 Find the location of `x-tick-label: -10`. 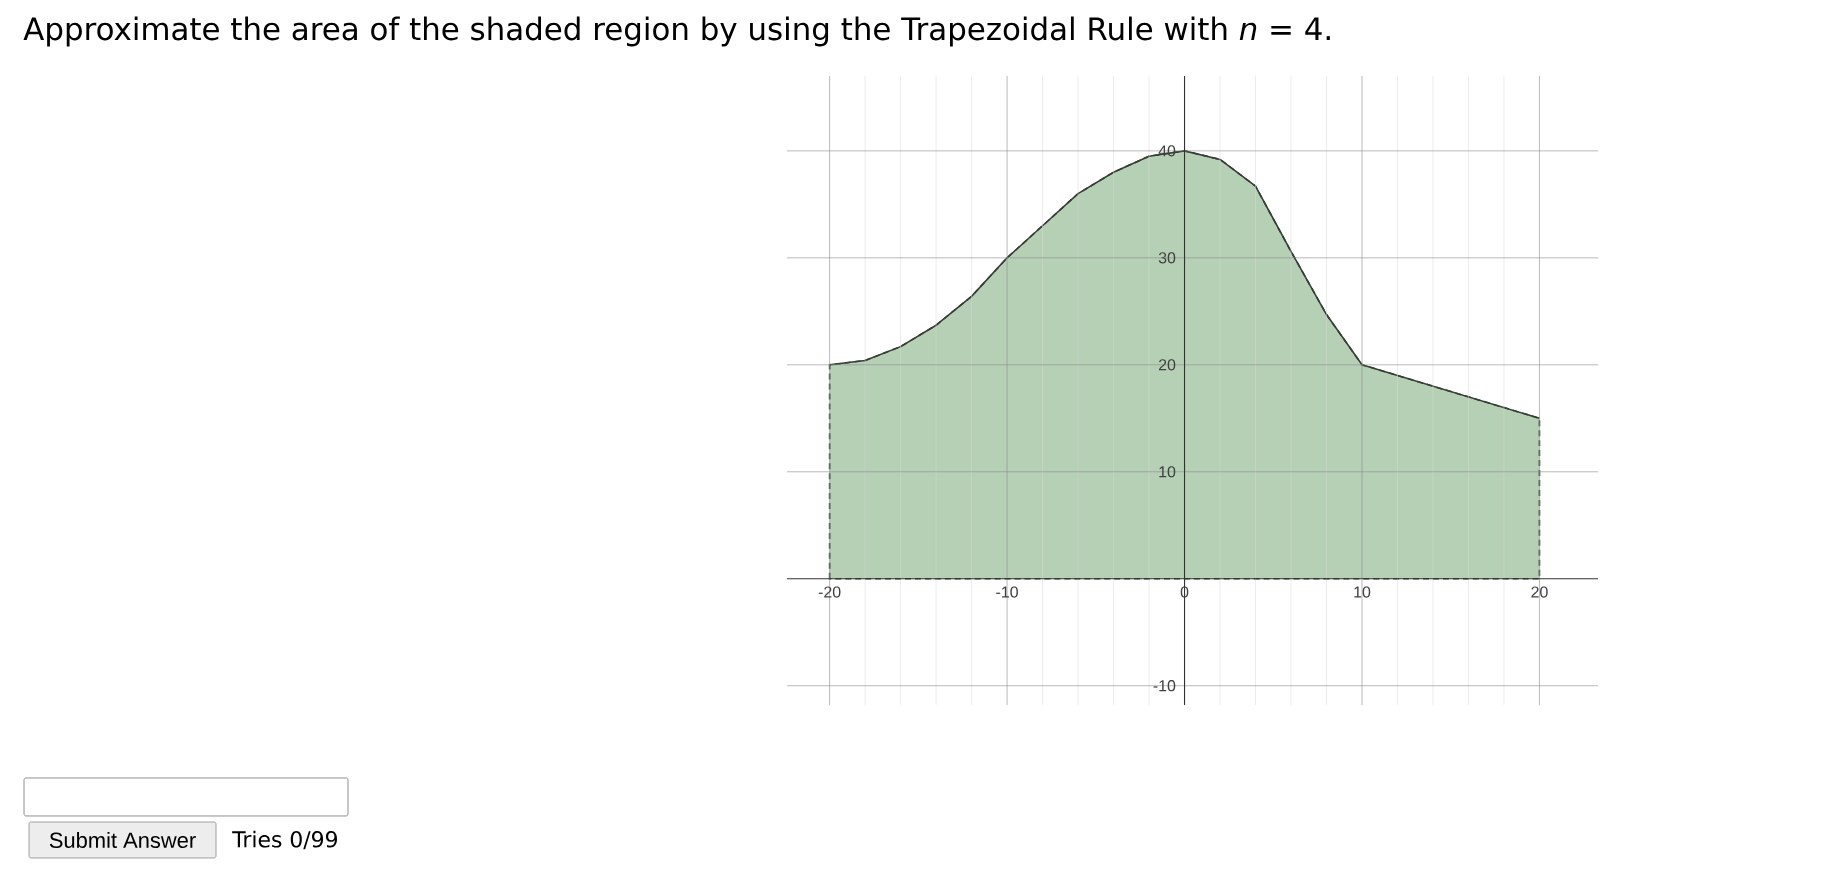

x-tick-label: -10 is located at coordinates (1007, 592).